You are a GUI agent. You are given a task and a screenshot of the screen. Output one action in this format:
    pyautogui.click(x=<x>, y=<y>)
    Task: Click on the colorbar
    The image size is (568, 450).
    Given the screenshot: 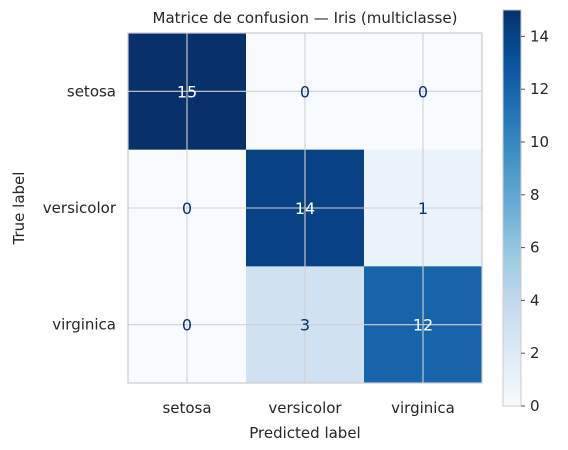 What is the action you would take?
    pyautogui.click(x=512, y=208)
    